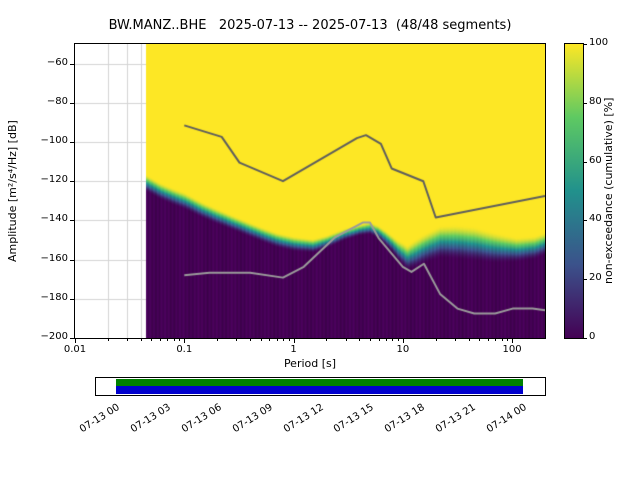  I want to click on y-tick-label: −60, so click(57, 62).